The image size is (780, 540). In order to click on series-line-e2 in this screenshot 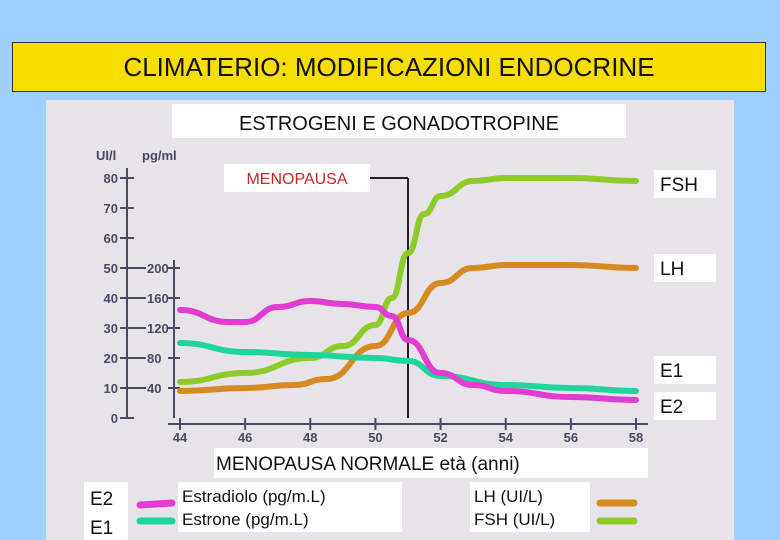, I will do `click(408, 350)`.